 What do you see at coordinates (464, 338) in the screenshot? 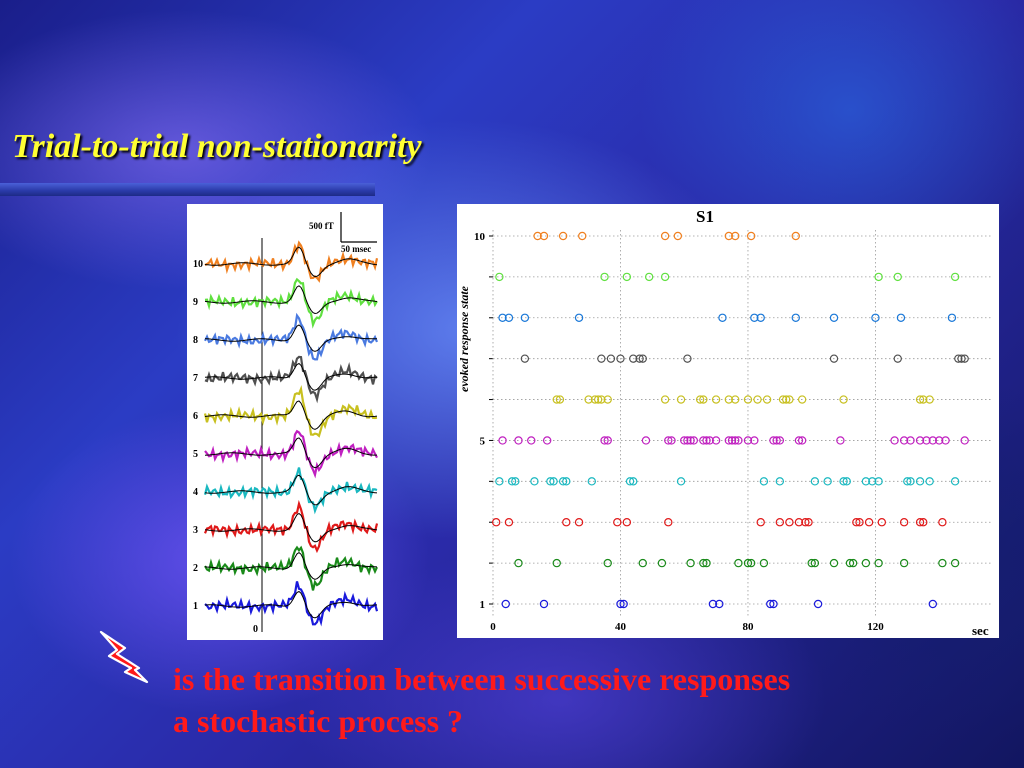
I see `y-axis-label: evoked response state` at bounding box center [464, 338].